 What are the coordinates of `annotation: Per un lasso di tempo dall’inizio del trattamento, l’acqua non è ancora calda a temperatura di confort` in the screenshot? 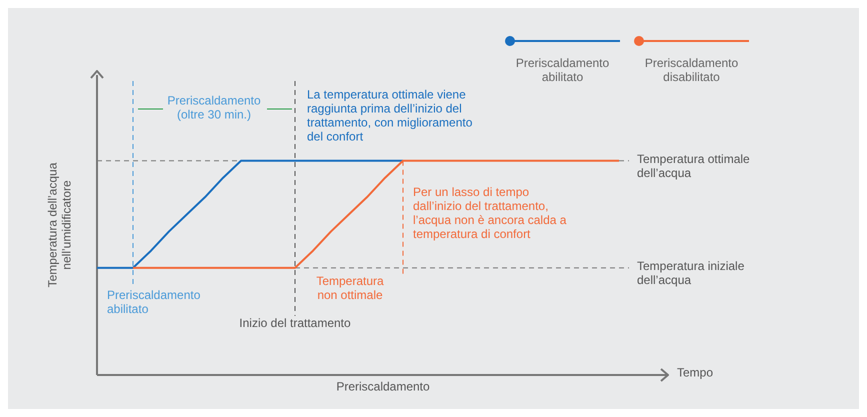 It's located at (490, 213).